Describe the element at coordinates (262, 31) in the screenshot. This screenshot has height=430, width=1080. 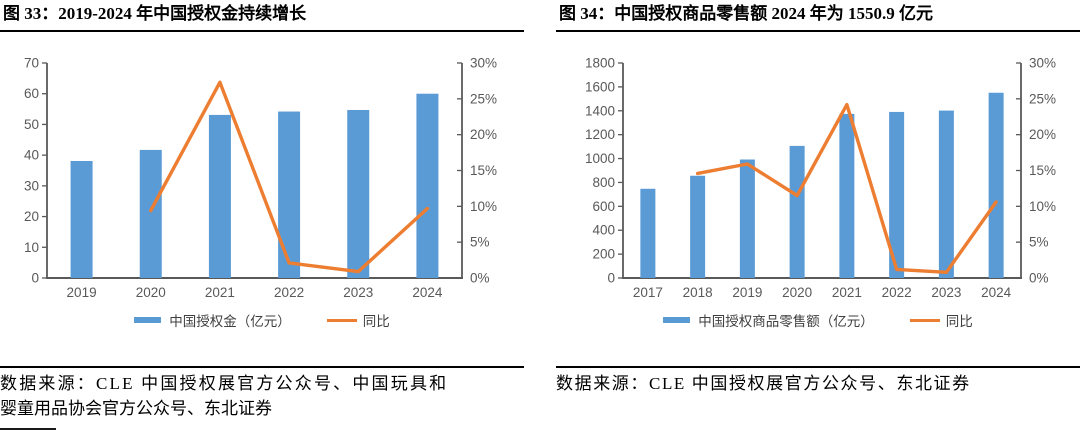
I see `figure-33-title-rule` at that location.